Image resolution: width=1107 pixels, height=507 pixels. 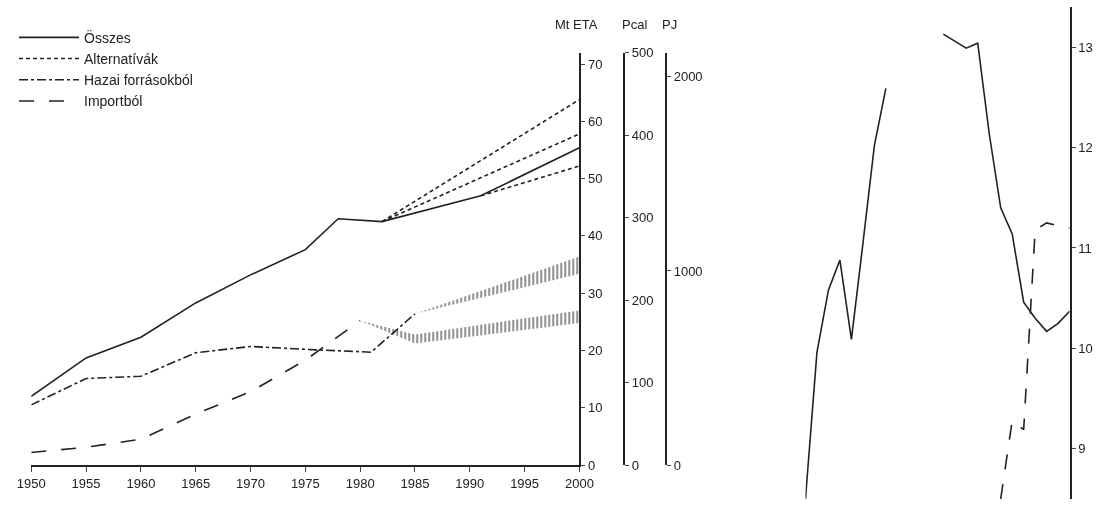 What do you see at coordinates (31, 483) in the screenshot?
I see `x-tick-label: 1950` at bounding box center [31, 483].